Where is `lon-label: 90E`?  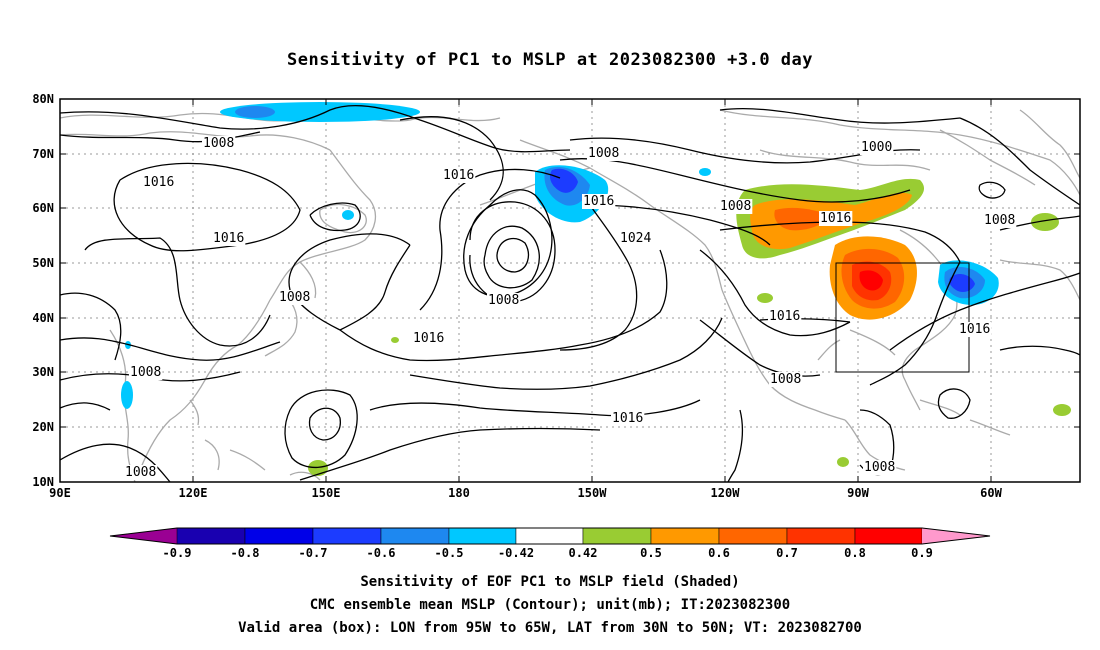
lon-label: 90E is located at coordinates (60, 493).